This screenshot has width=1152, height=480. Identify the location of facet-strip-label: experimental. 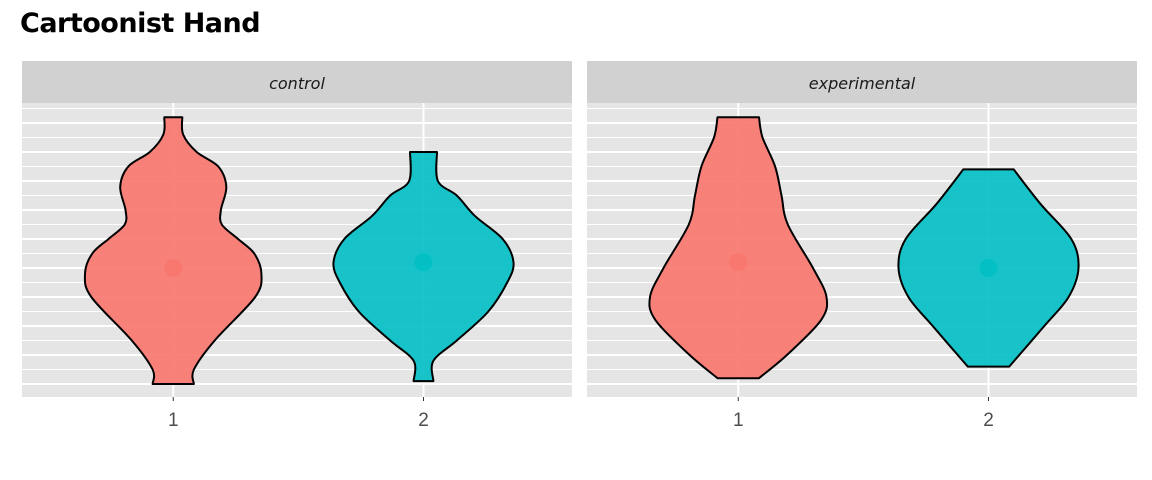
(862, 83).